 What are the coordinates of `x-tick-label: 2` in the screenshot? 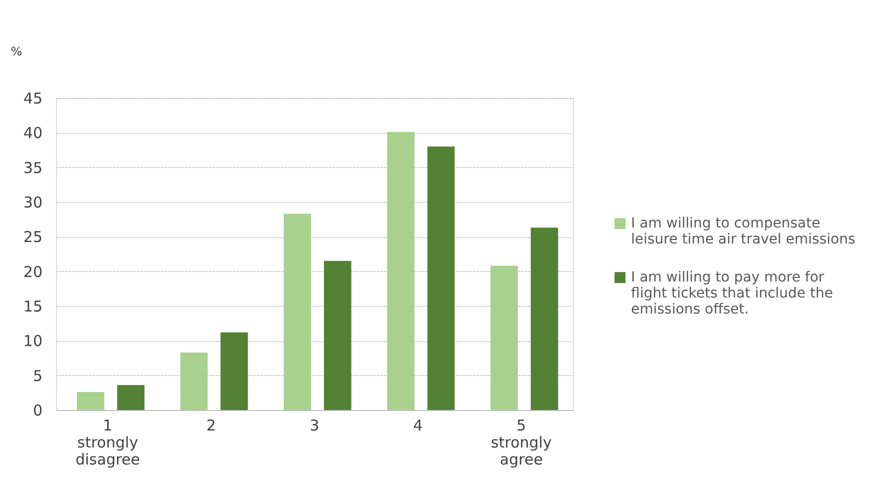 It's located at (211, 425).